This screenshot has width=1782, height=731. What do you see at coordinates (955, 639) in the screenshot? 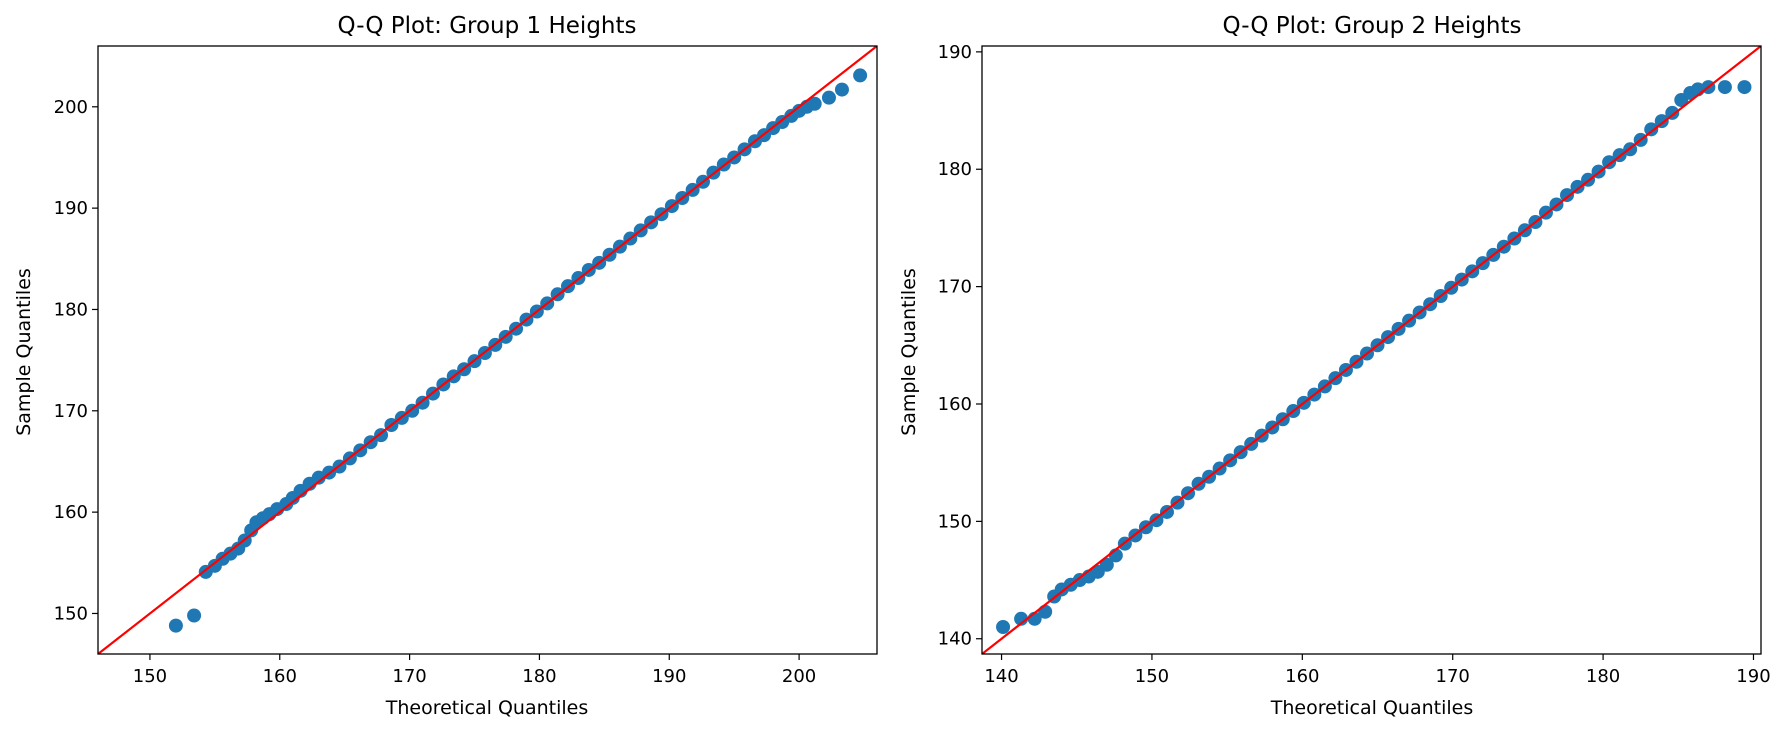
I see `y-tick-label: 140` at bounding box center [955, 639].